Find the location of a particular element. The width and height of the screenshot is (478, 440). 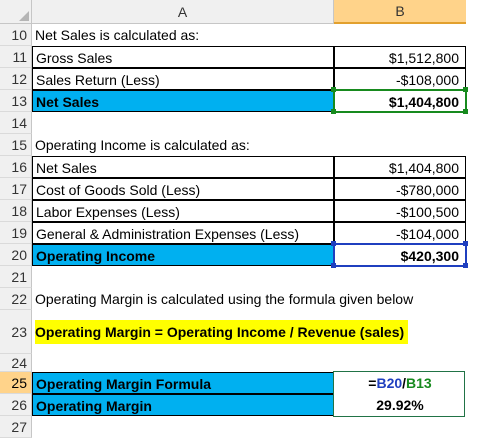

row-header: 22 is located at coordinates (16, 299).